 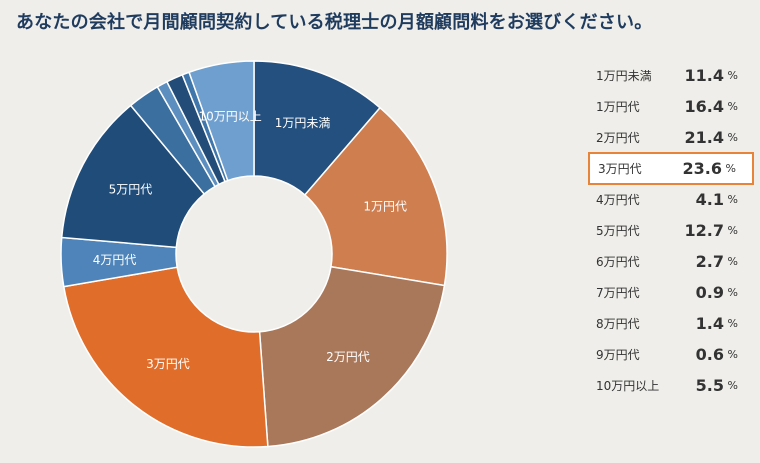 I want to click on legend-value: 0.9, so click(x=709, y=292).